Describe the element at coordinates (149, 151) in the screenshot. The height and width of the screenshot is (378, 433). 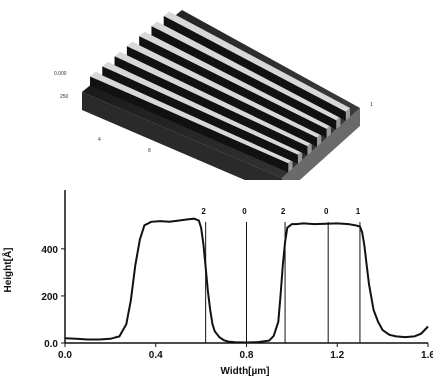
I see `afm-tick-label: 8` at that location.